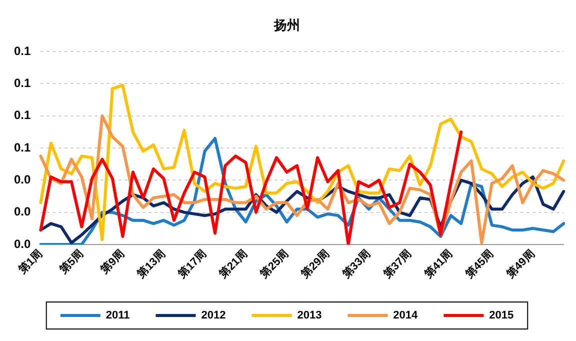 The width and height of the screenshot is (576, 341). What do you see at coordinates (192, 264) in the screenshot?
I see `x-tick-label: 第17周` at bounding box center [192, 264].